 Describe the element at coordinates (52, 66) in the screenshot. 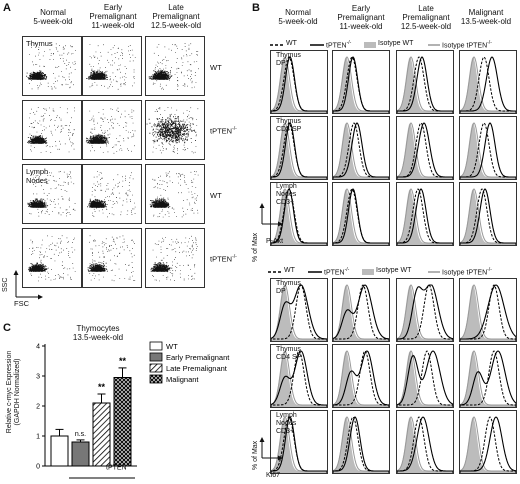

I see `scatter-thymus-wt-normal` at that location.